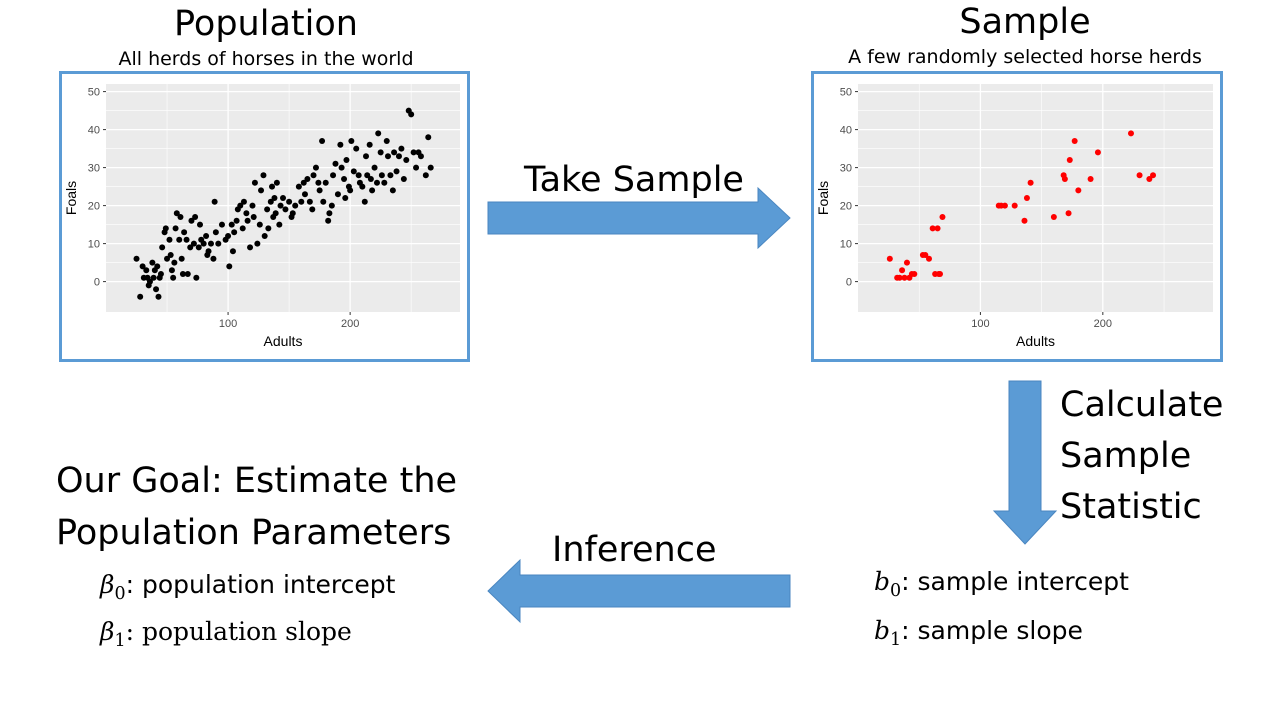 This screenshot has width=1280, height=720. Describe the element at coordinates (1103, 324) in the screenshot. I see `sample-tick-label-x: 200` at that location.